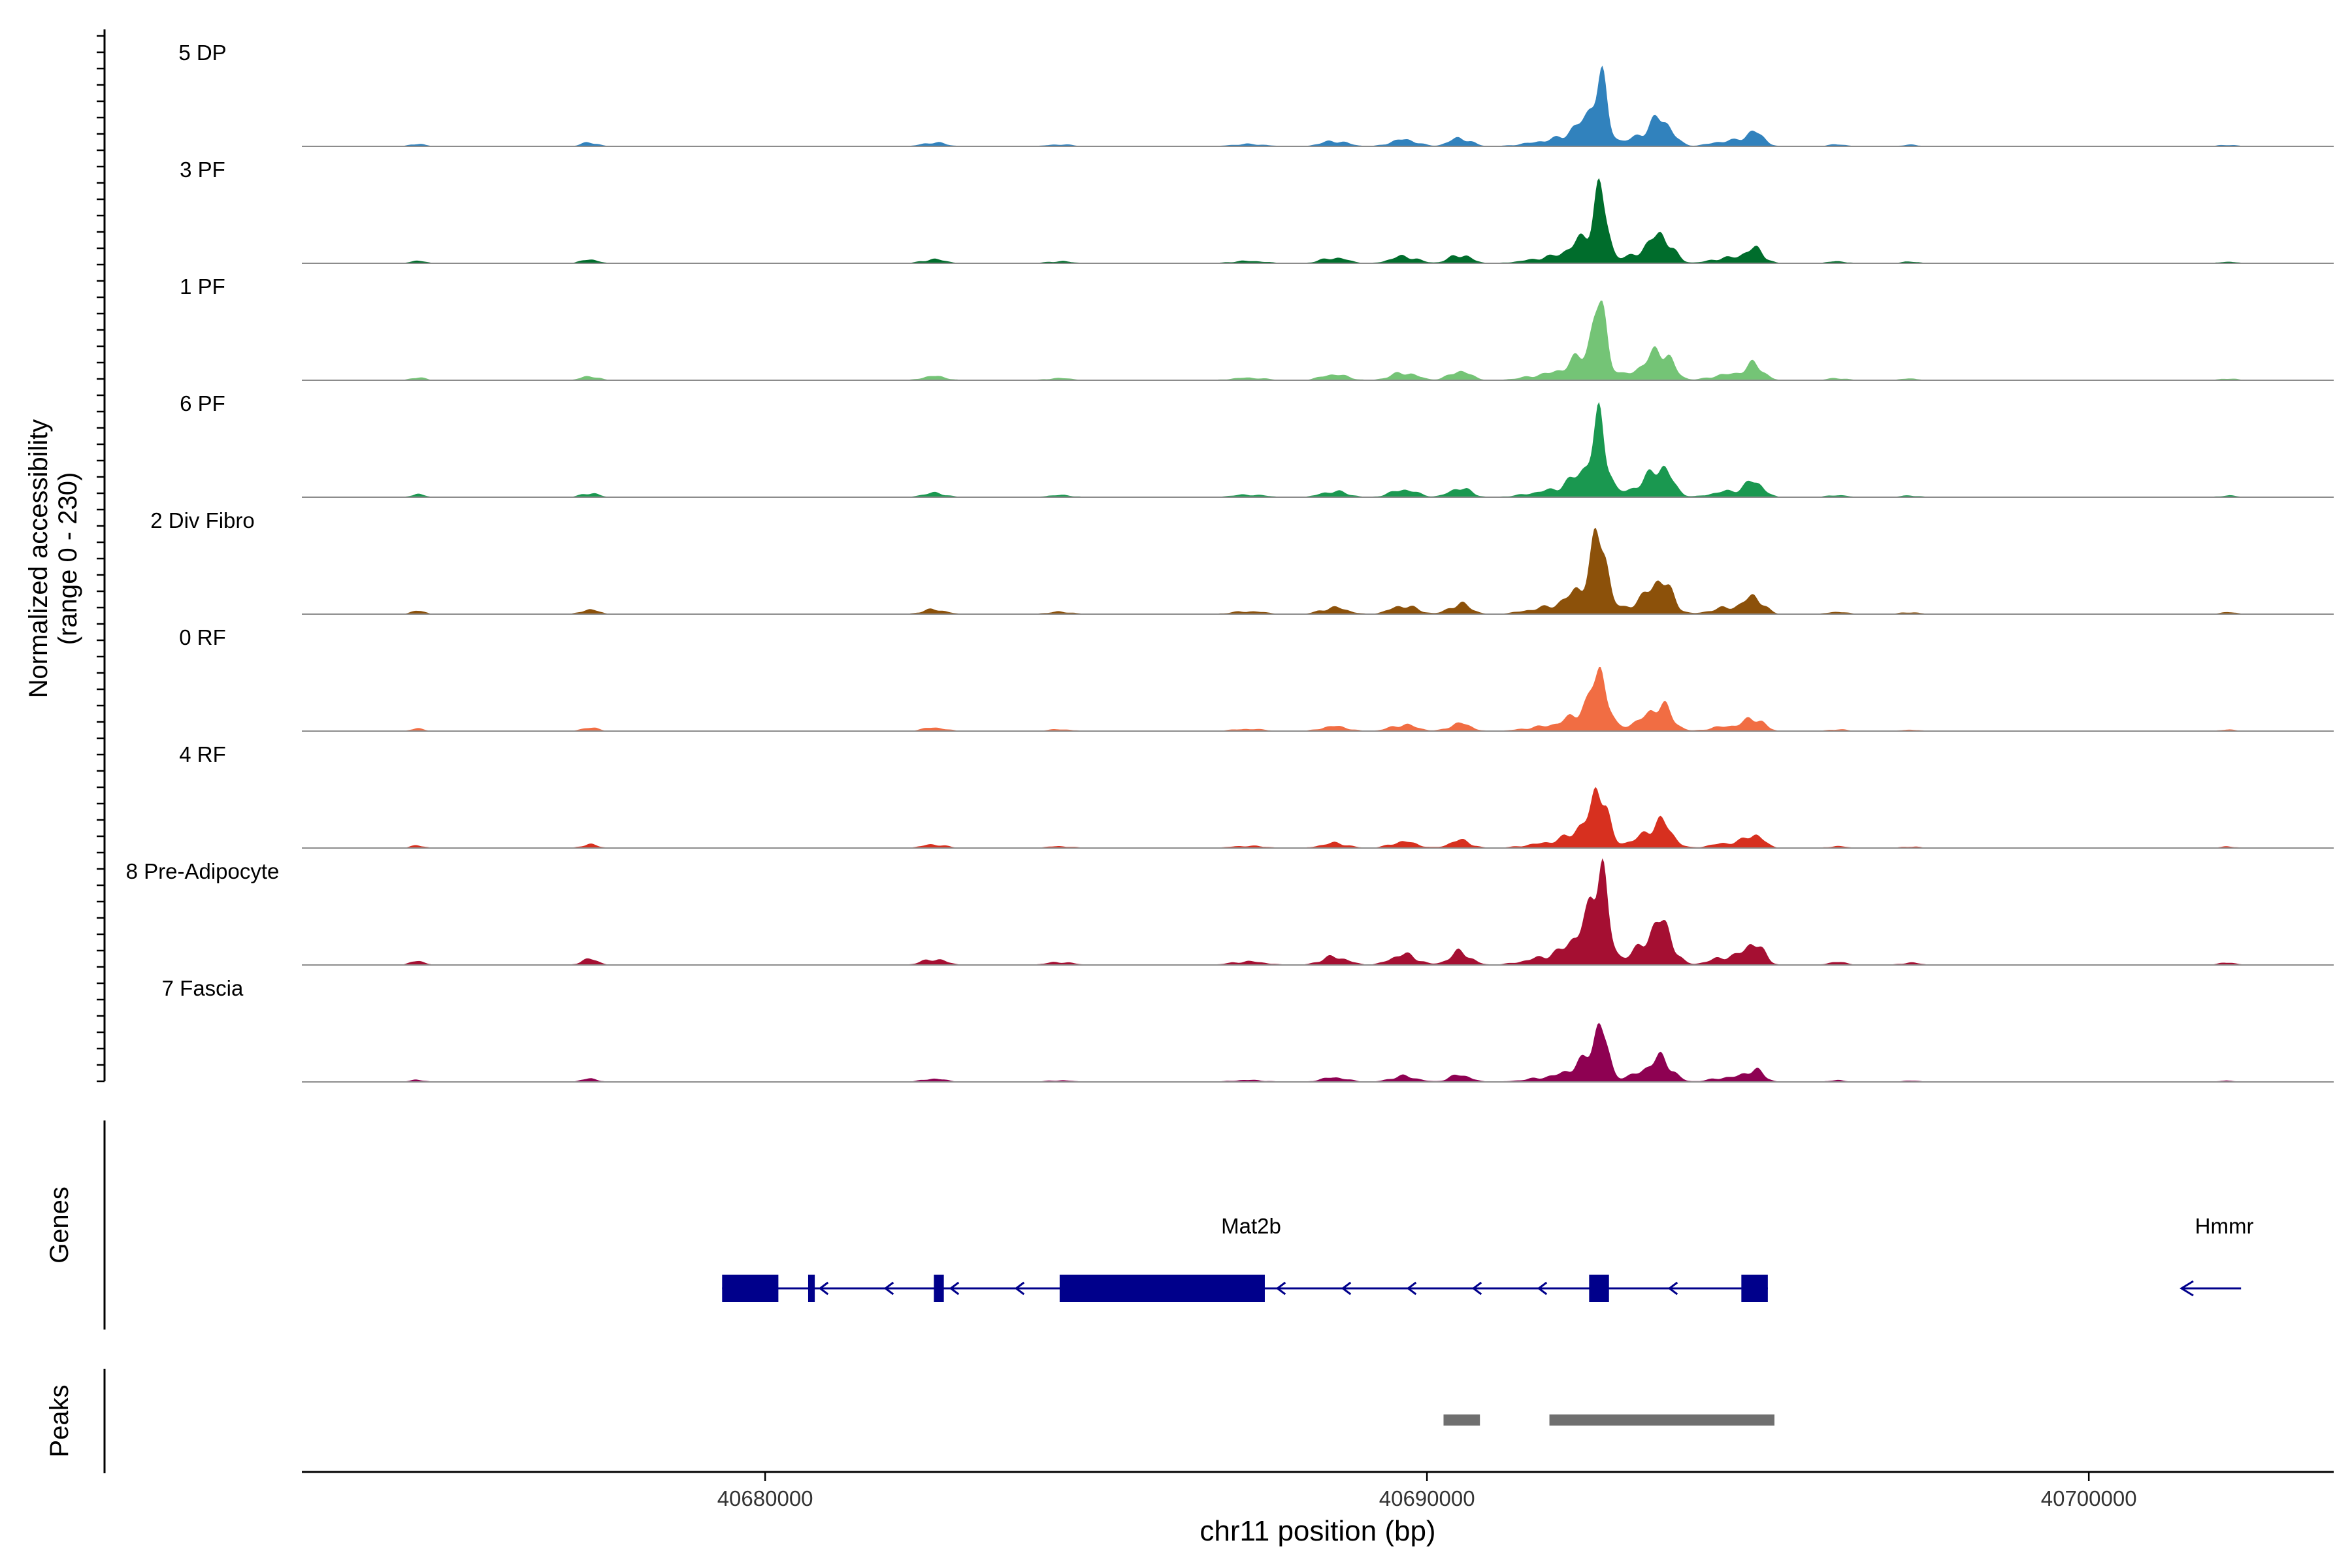  Describe the element at coordinates (101, 556) in the screenshot. I see `y-axis` at that location.